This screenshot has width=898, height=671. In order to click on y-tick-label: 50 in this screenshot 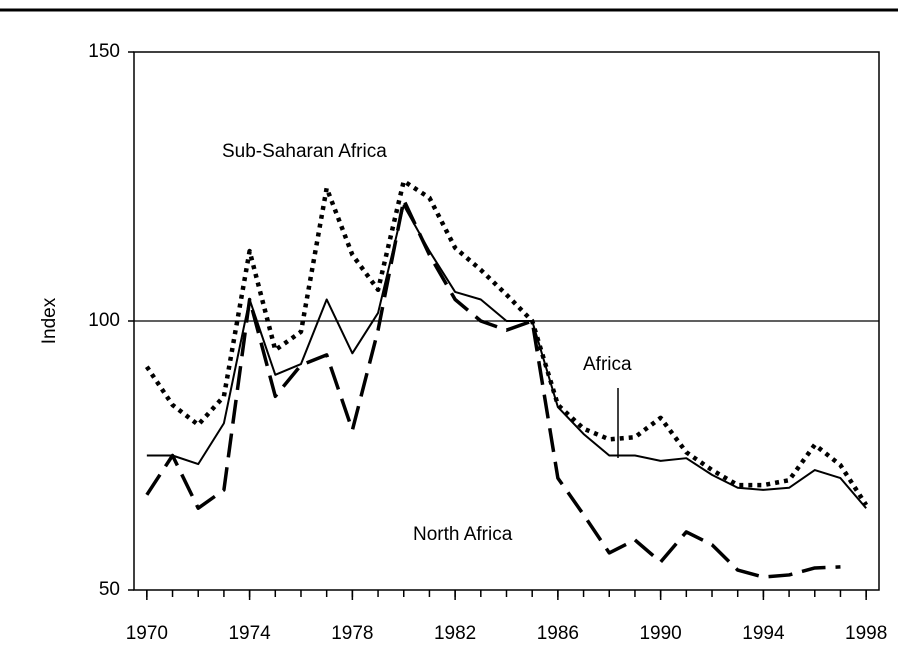, I will do `click(109, 589)`.